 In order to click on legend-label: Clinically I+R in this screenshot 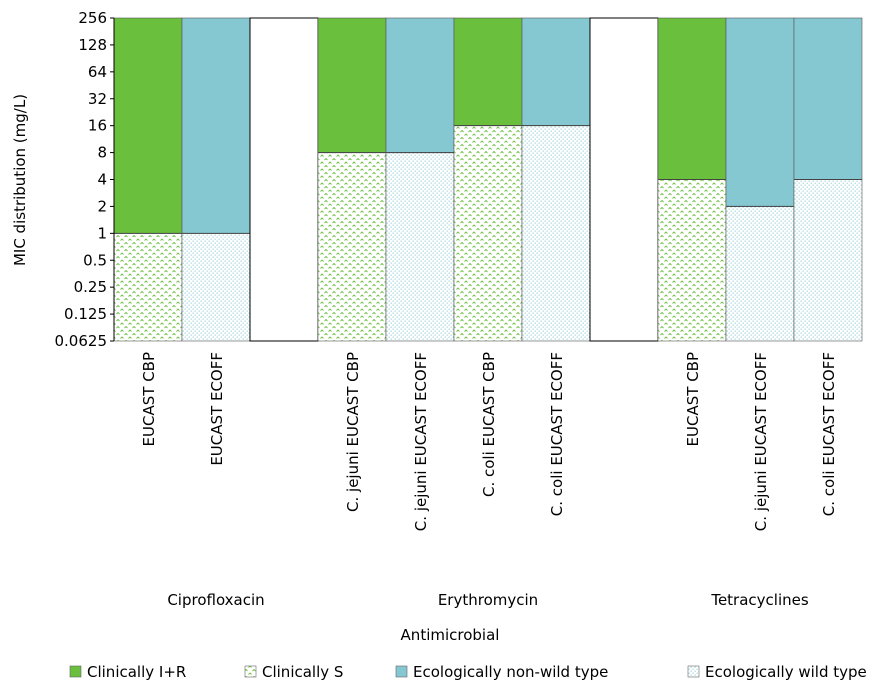, I will do `click(136, 672)`.